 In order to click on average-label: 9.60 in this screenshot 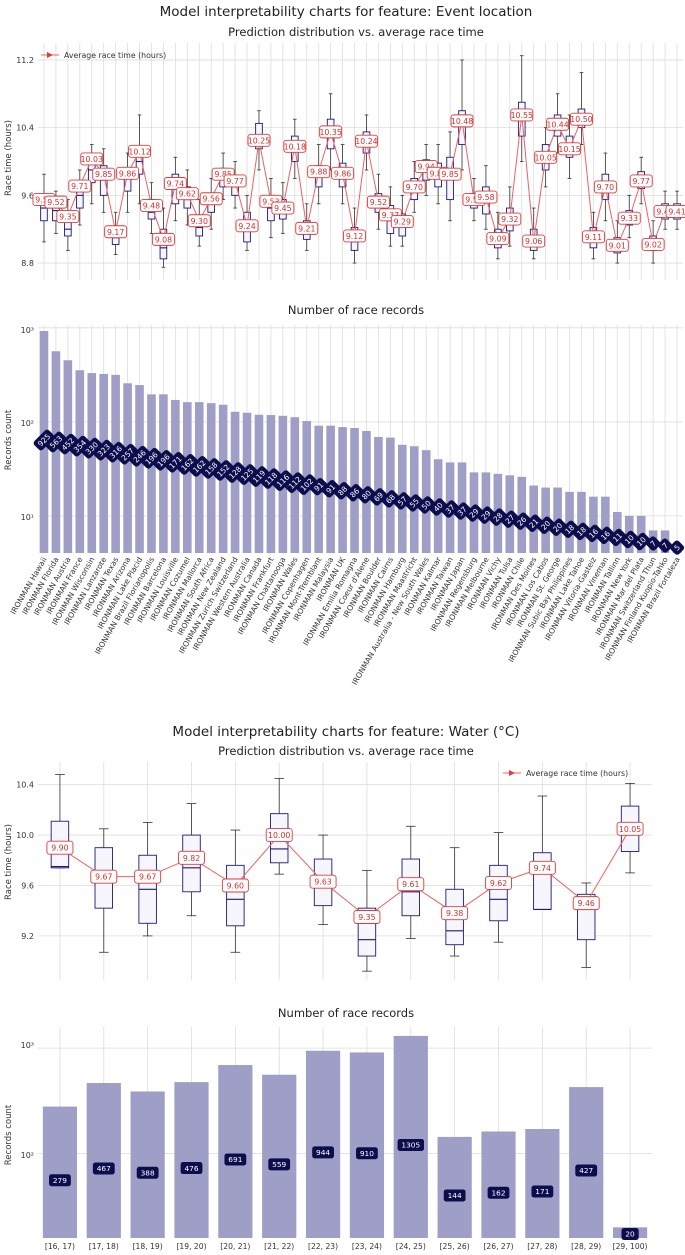, I will do `click(235, 885)`.